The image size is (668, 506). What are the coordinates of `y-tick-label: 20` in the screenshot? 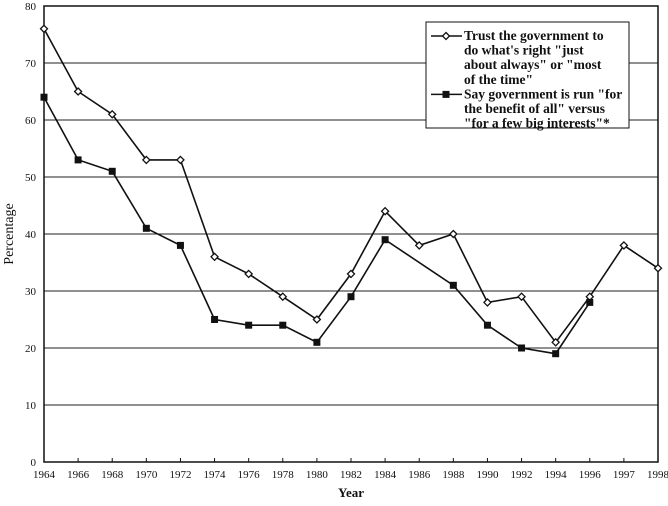 It's located at (31, 349).